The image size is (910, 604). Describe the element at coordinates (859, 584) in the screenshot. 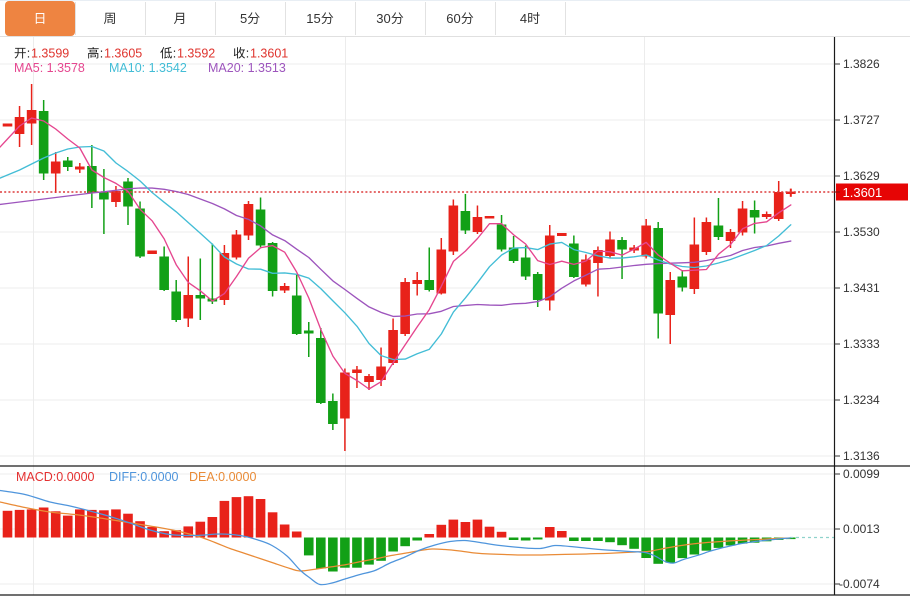

I see `svg-text: -0.0074` at that location.